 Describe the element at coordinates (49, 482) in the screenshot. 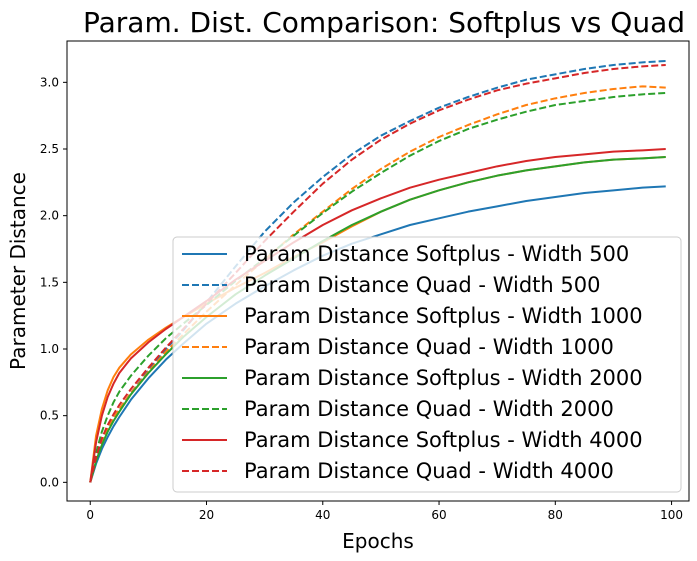

I see `y-tick-label: 0.0` at that location.